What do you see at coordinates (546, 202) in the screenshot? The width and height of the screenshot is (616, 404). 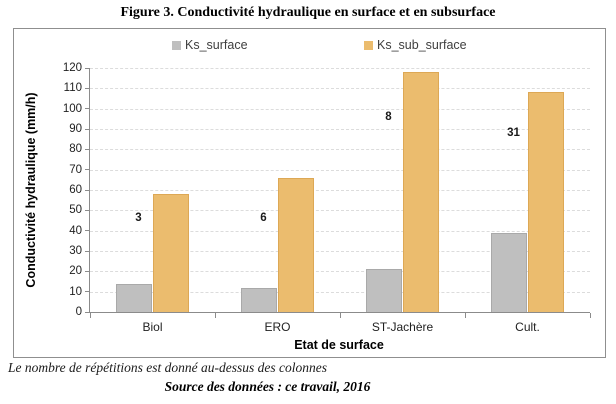 I see `bar-ks-sub-surface-cult` at bounding box center [546, 202].